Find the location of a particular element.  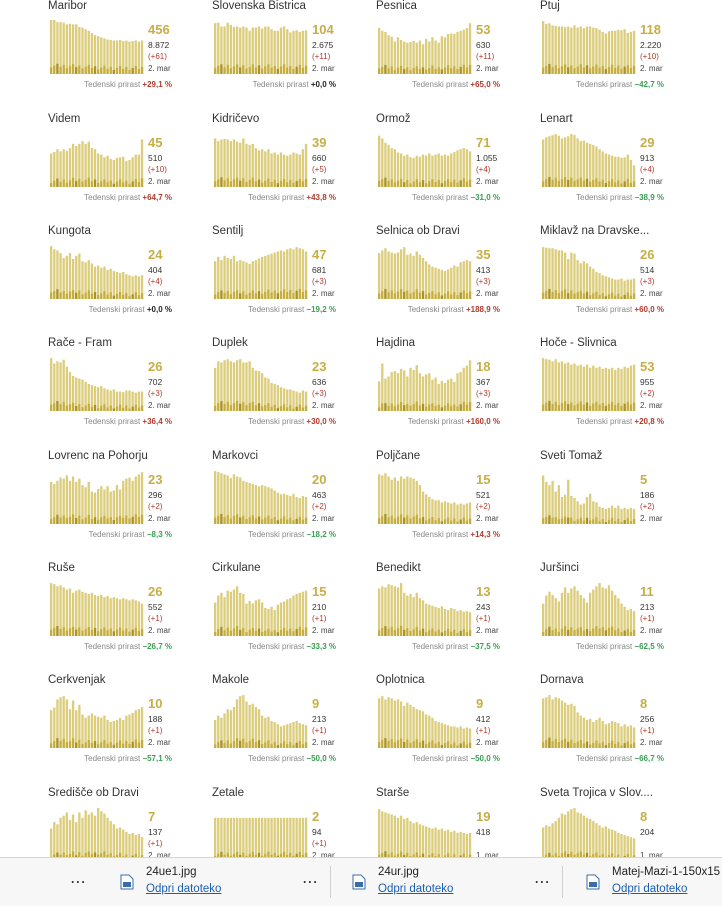

download-filename: Matej-Mazi-1-150x15 is located at coordinates (666, 872).